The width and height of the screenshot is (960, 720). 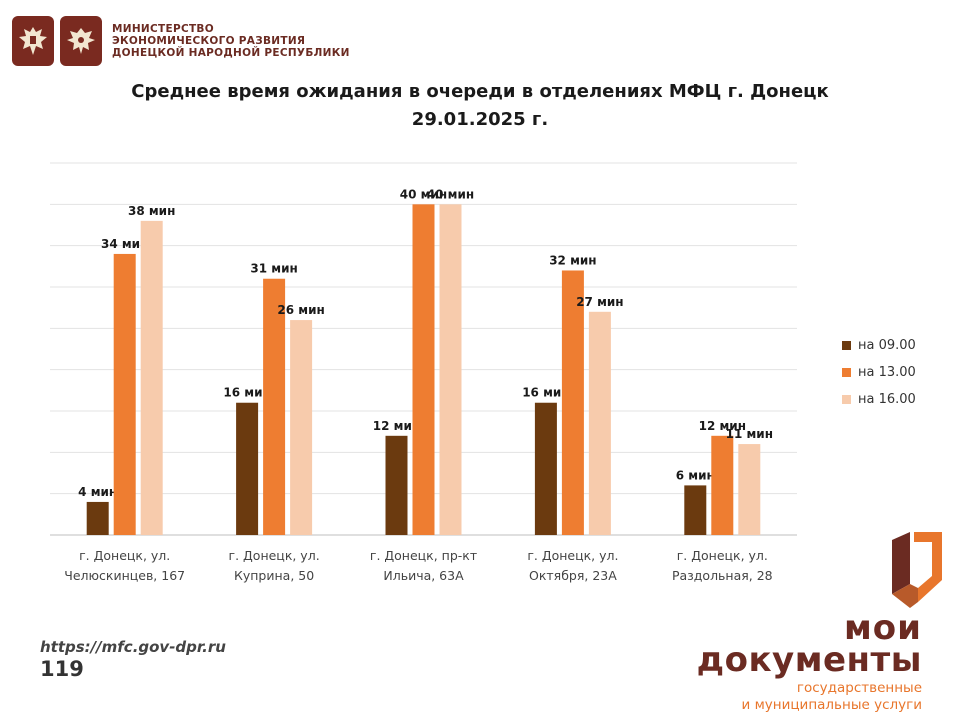 I want to click on legend-item: на 16.00, so click(x=879, y=399).